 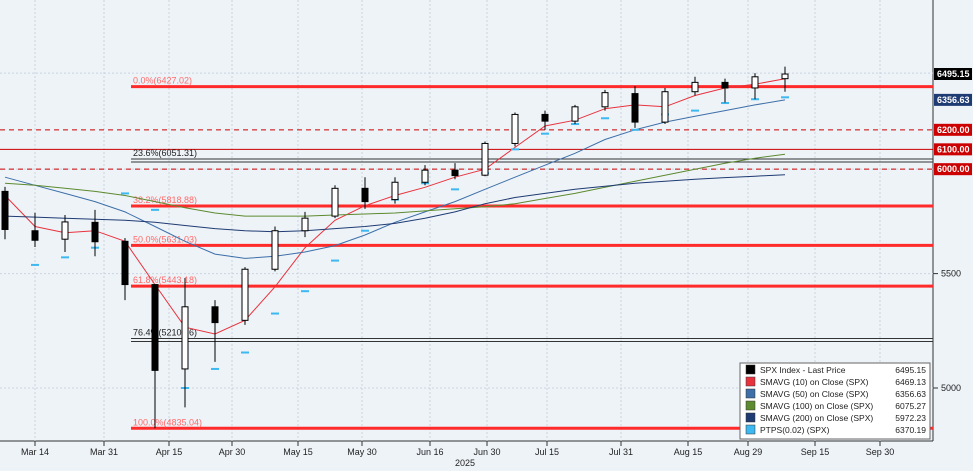 I want to click on x-tick-label-10: Aug 15, so click(x=688, y=452).